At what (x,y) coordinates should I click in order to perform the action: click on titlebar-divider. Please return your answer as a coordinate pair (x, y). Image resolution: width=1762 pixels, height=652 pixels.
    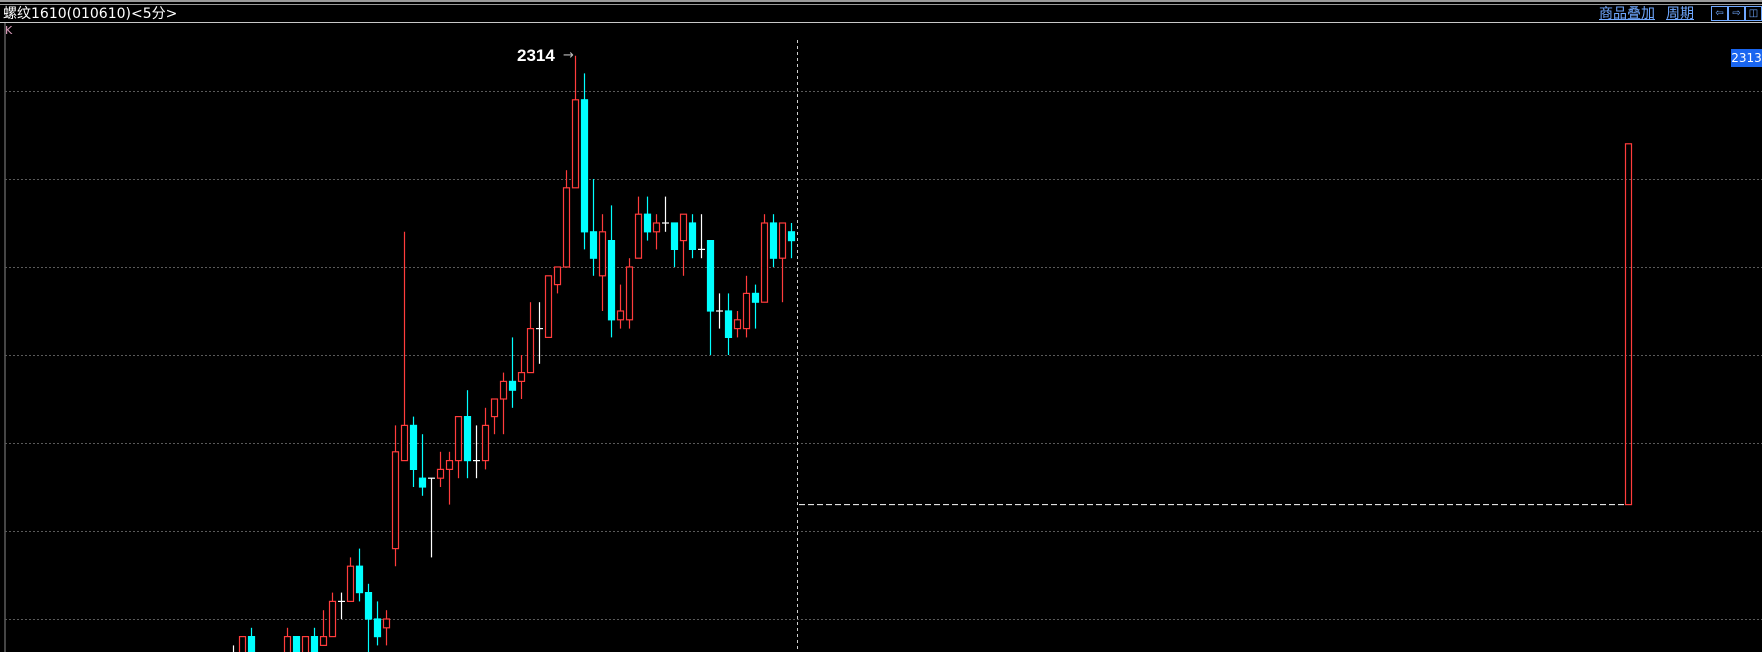
    Looking at the image, I should click on (881, 22).